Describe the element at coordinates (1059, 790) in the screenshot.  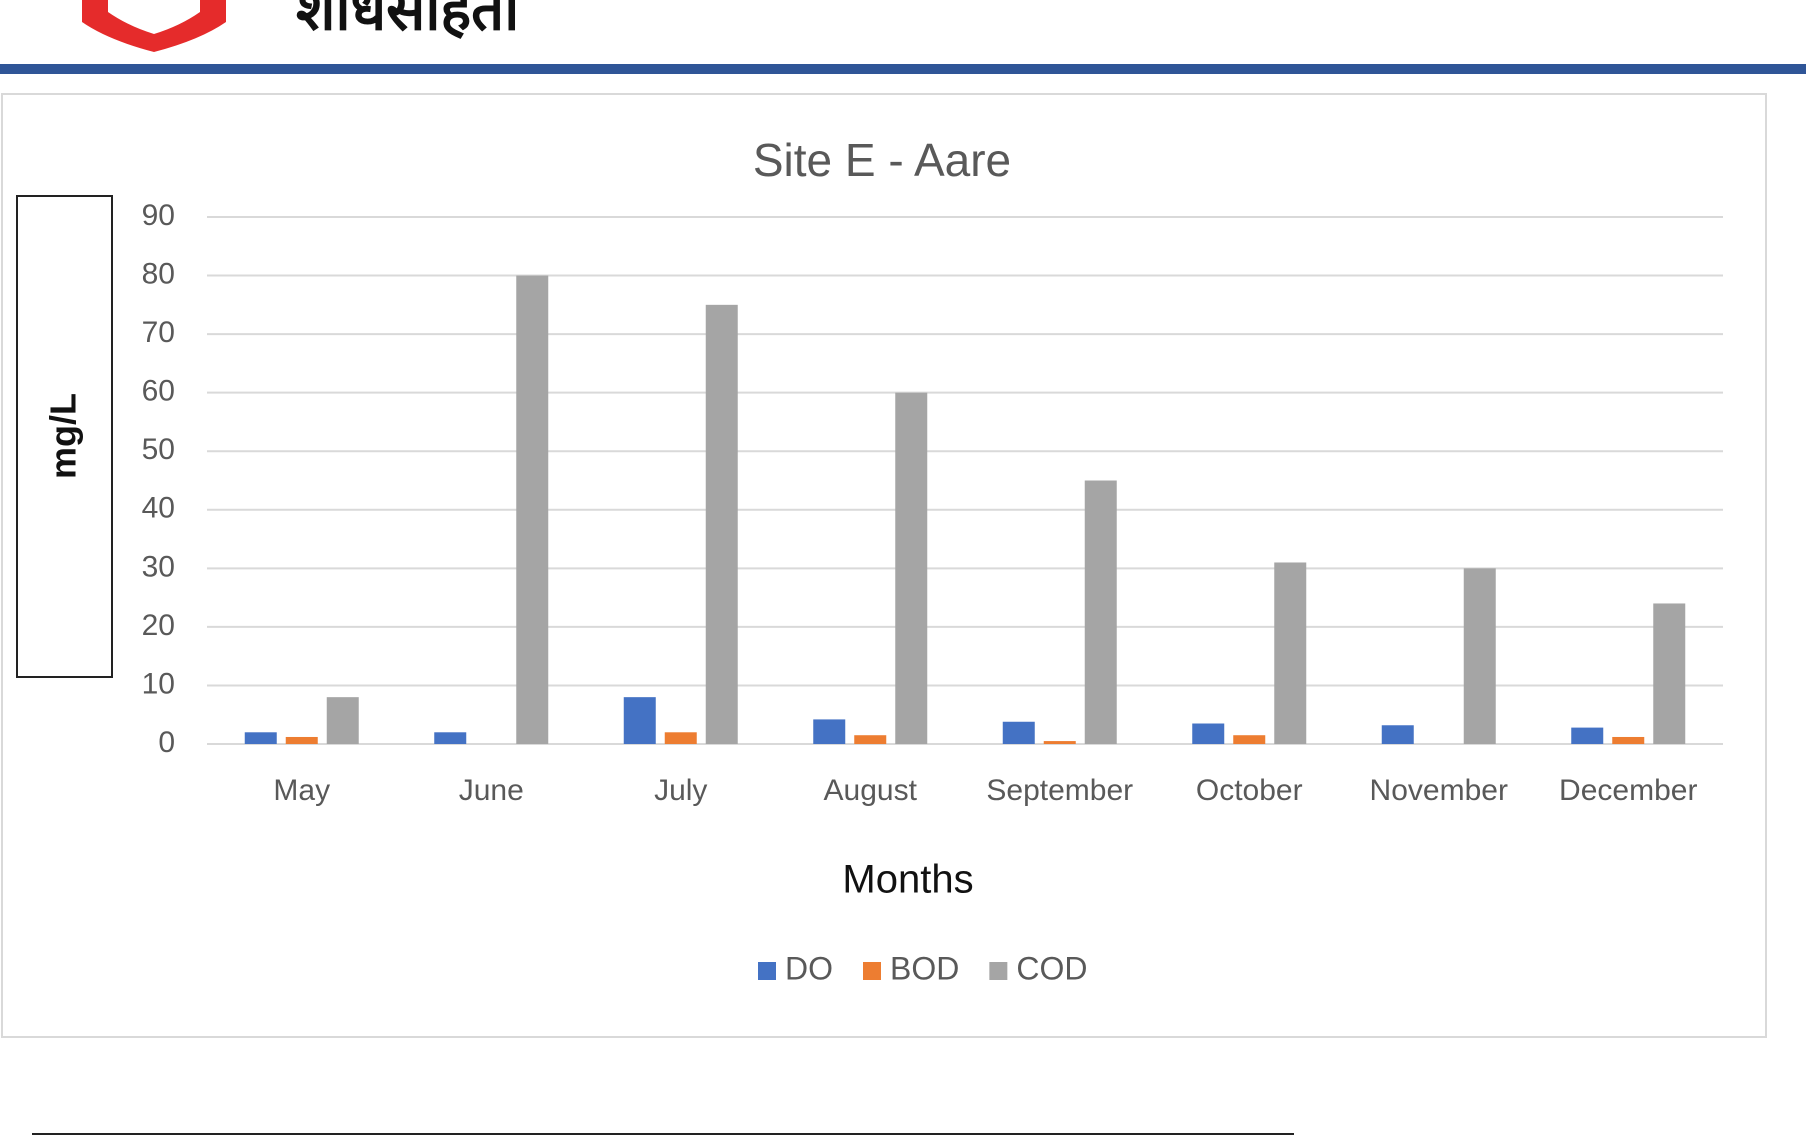
I see `x-tick-label: September` at that location.